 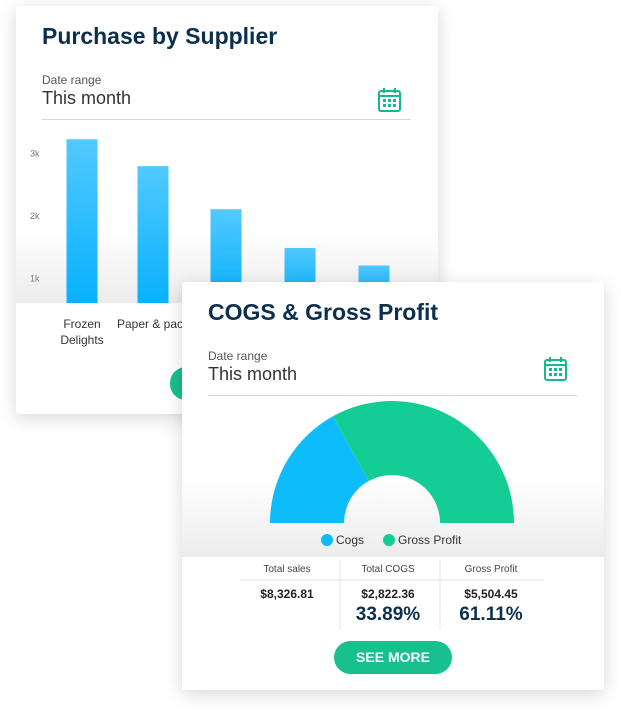 What do you see at coordinates (35, 278) in the screenshot?
I see `y-tick-label: 1k` at bounding box center [35, 278].